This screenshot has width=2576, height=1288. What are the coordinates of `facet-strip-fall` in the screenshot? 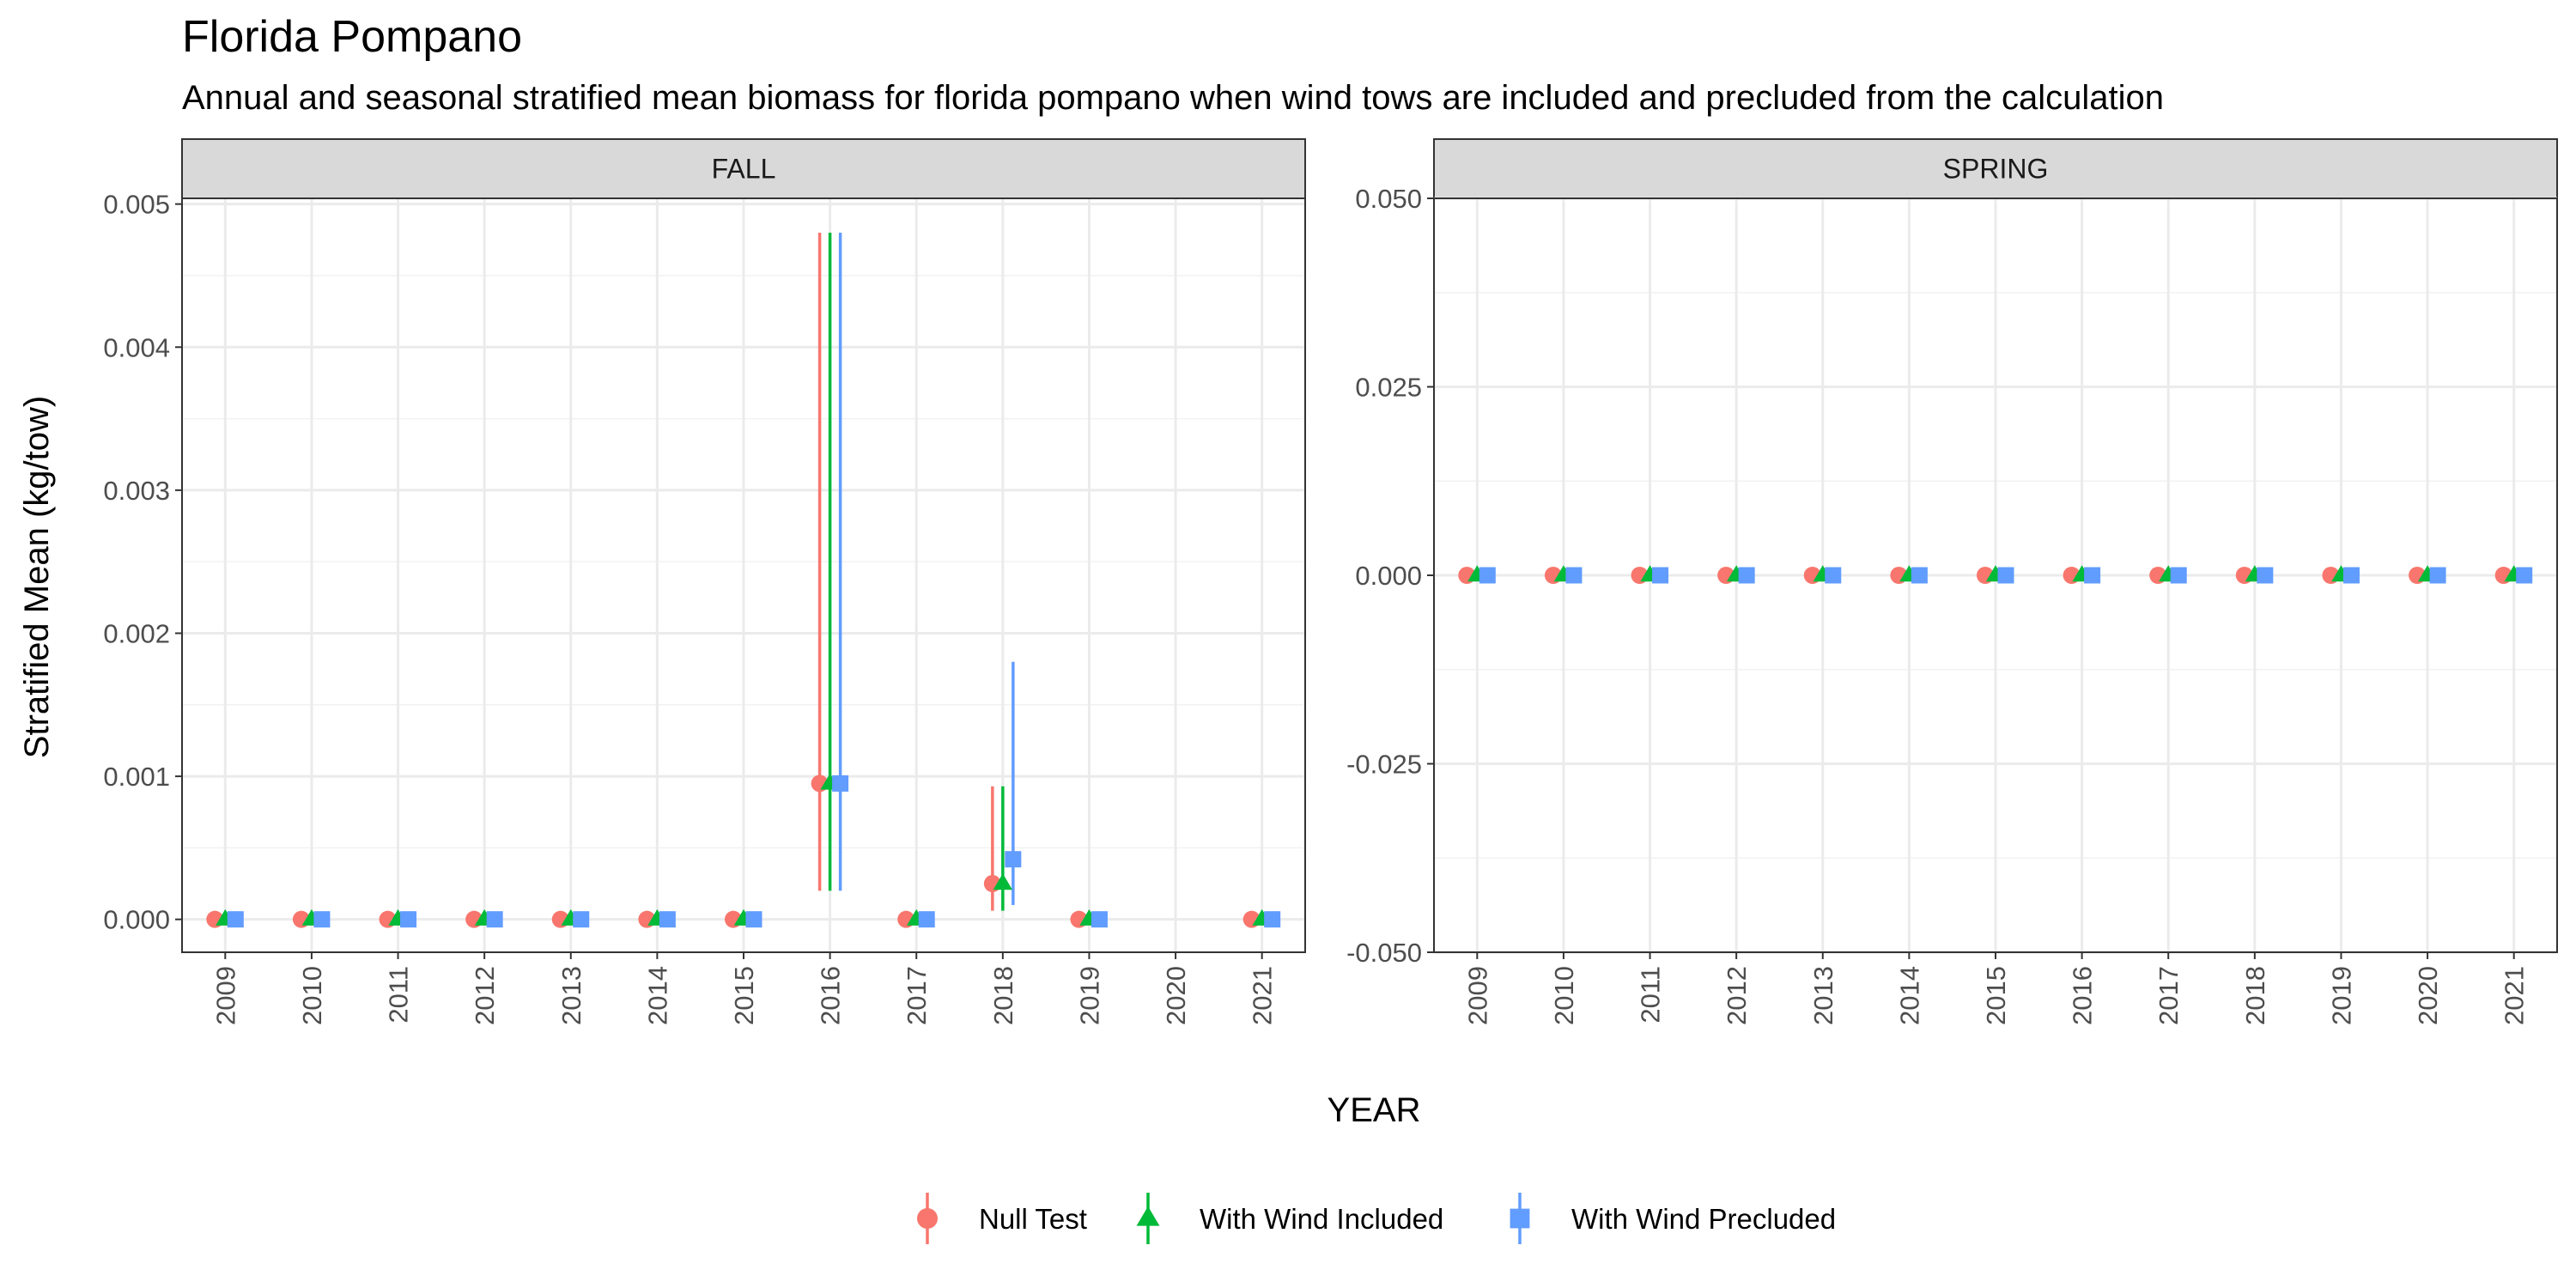 It's located at (744, 169).